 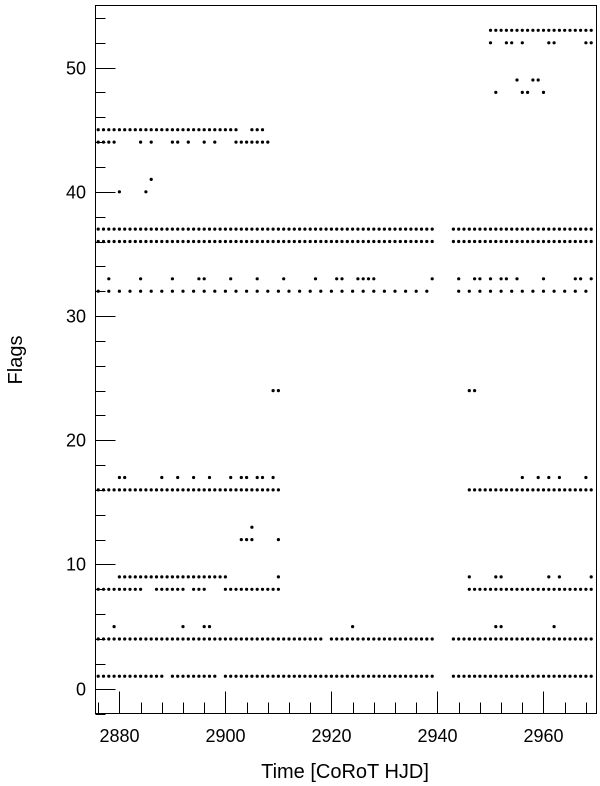 I want to click on y-tick-label: 40, so click(x=76, y=193).